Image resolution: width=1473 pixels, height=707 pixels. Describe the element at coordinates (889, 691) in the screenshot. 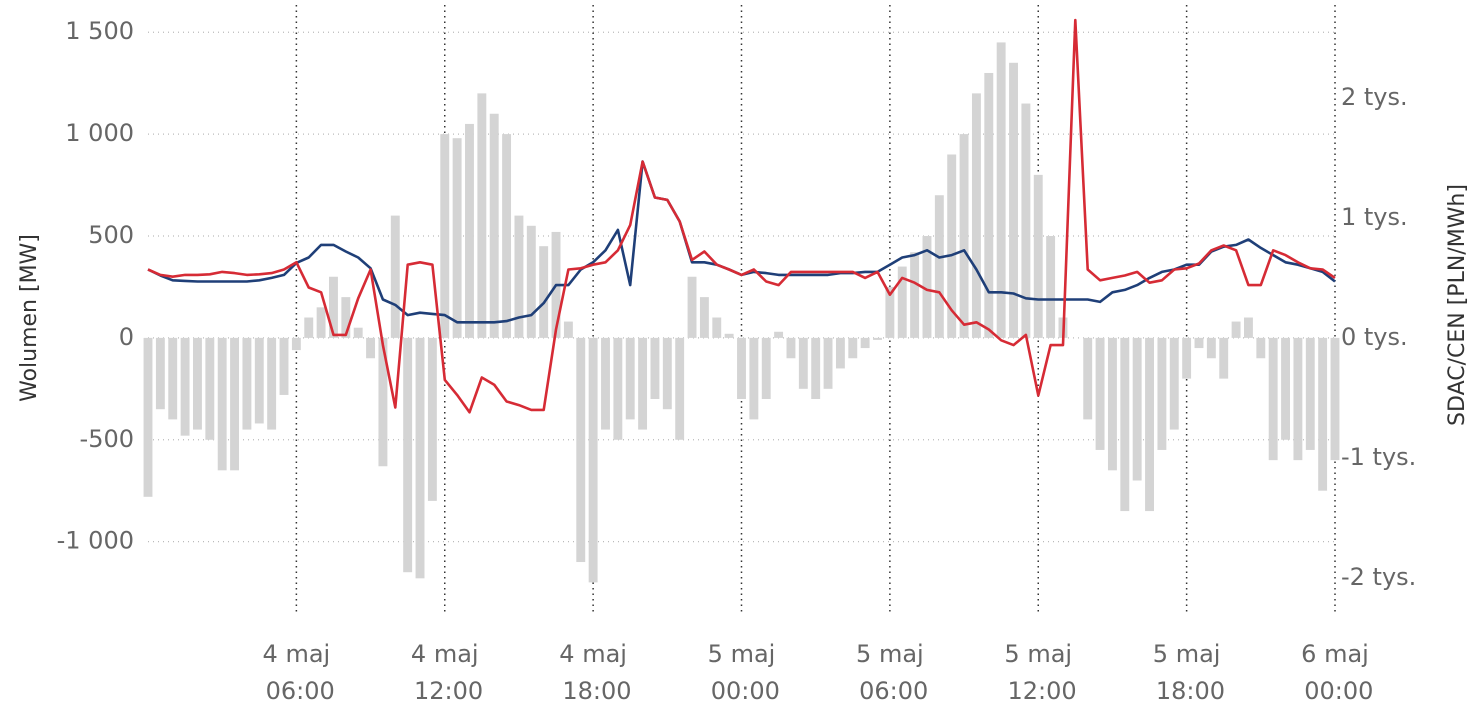

I see `x-tick-time: 06:00` at that location.